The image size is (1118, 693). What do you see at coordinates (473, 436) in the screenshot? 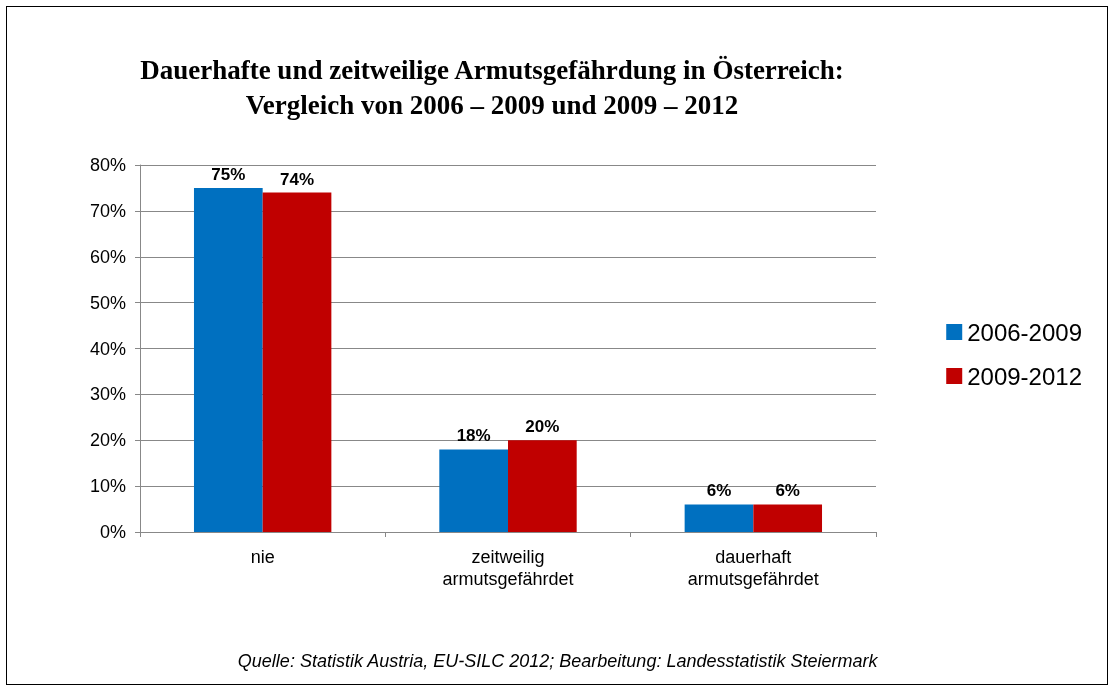
I see `data-label: 18%` at bounding box center [473, 436].